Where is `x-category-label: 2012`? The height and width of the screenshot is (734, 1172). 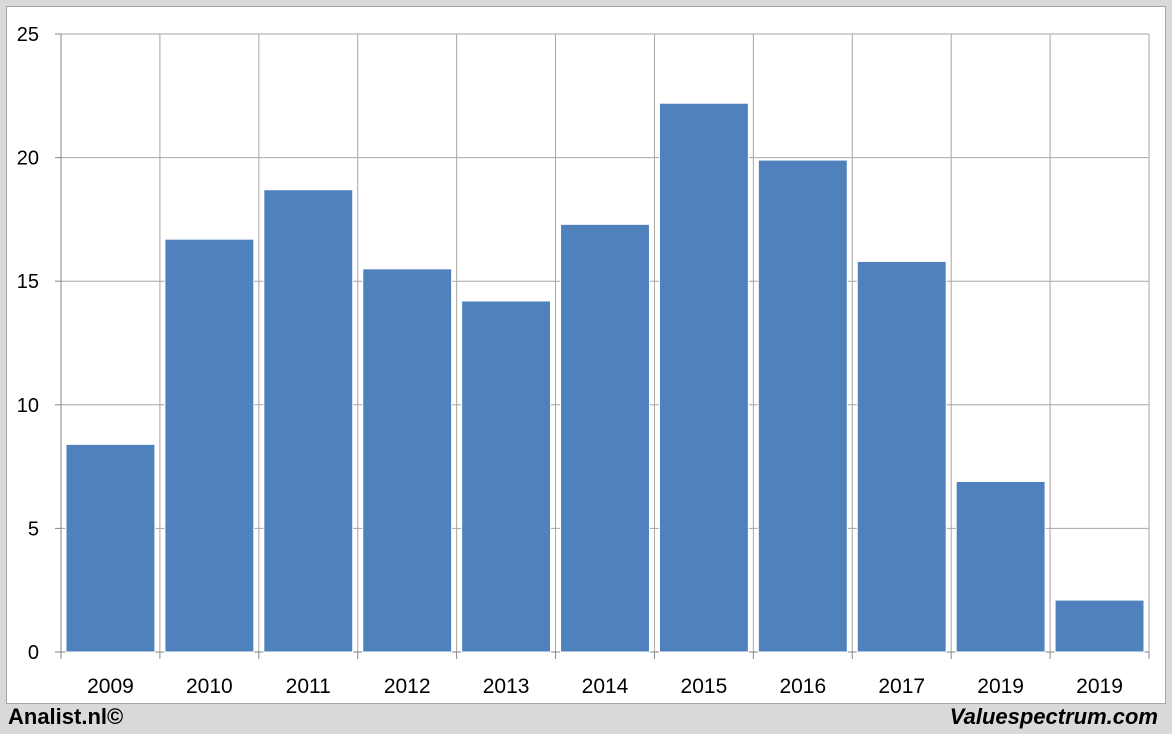 x-category-label: 2012 is located at coordinates (407, 686).